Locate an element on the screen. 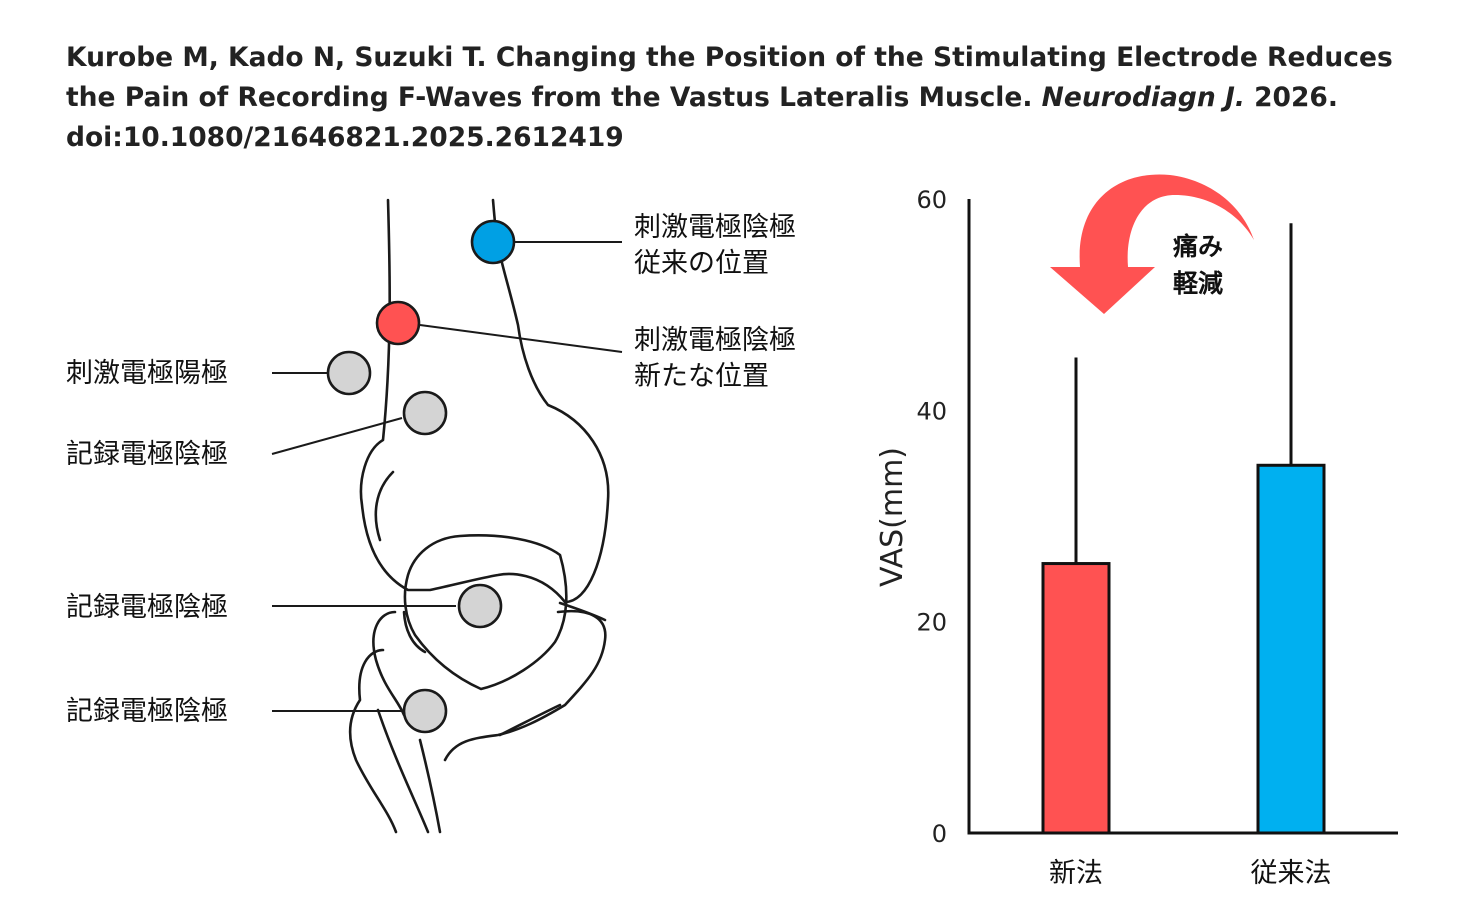 The height and width of the screenshot is (908, 1472). leader-lines is located at coordinates (447, 476).